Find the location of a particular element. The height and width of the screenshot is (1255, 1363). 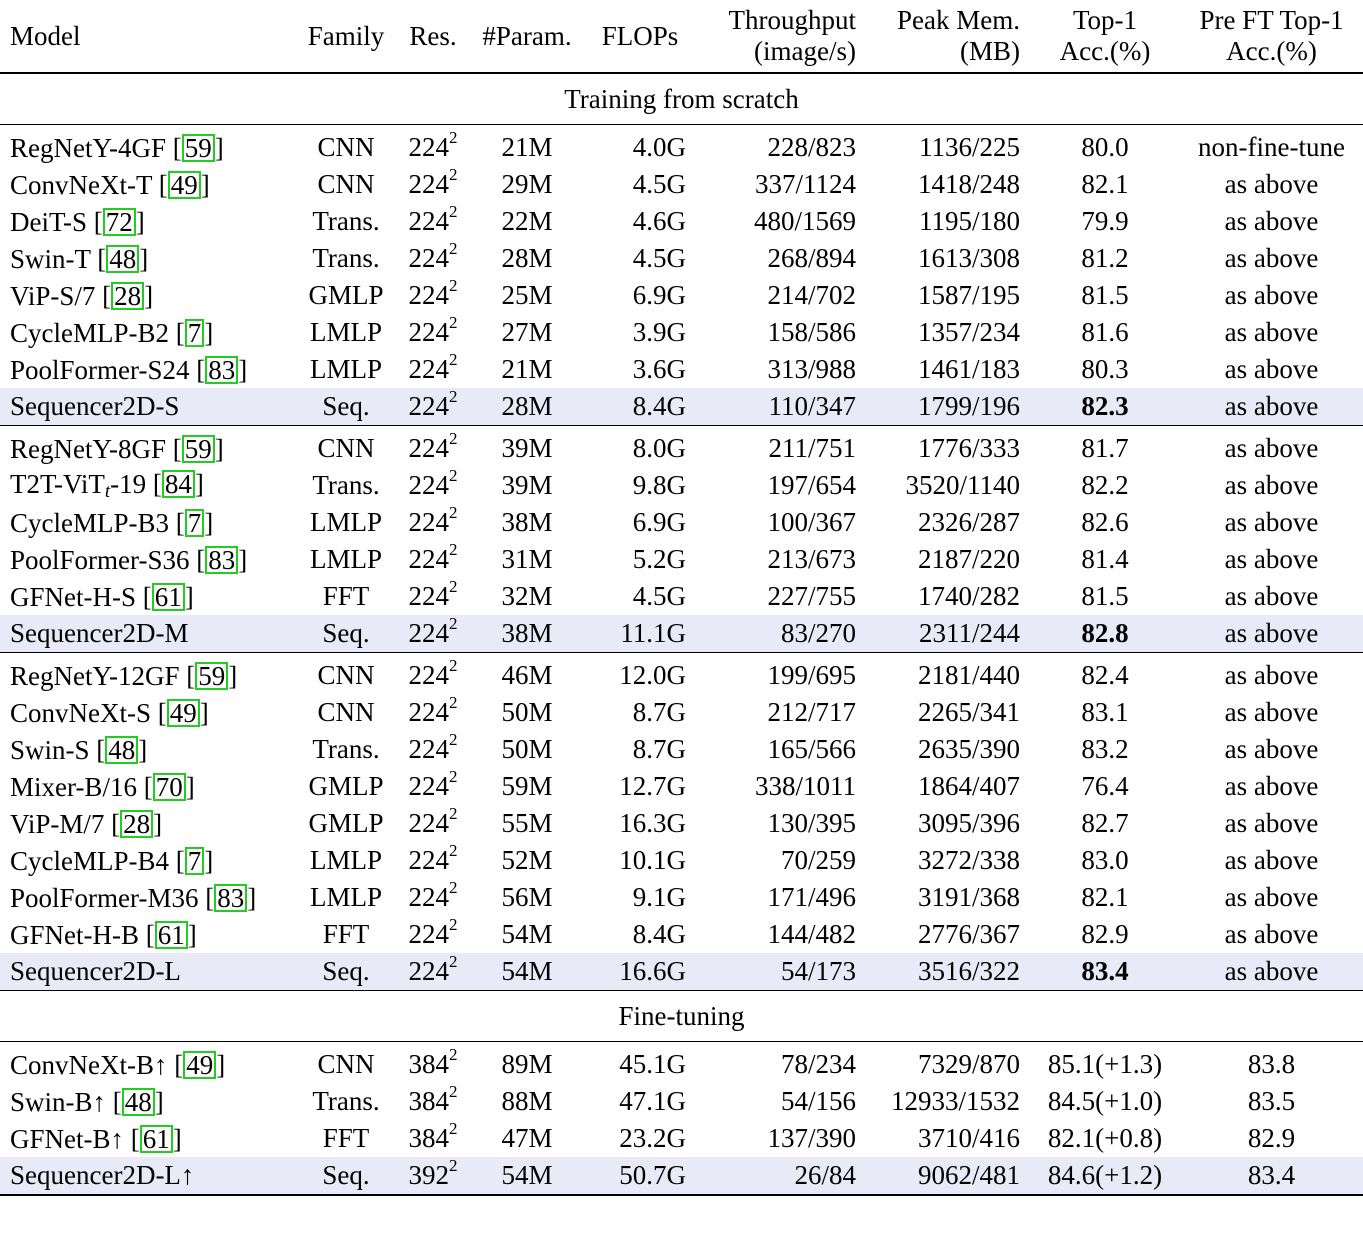

throughput-value: 199/695 is located at coordinates (811, 675).